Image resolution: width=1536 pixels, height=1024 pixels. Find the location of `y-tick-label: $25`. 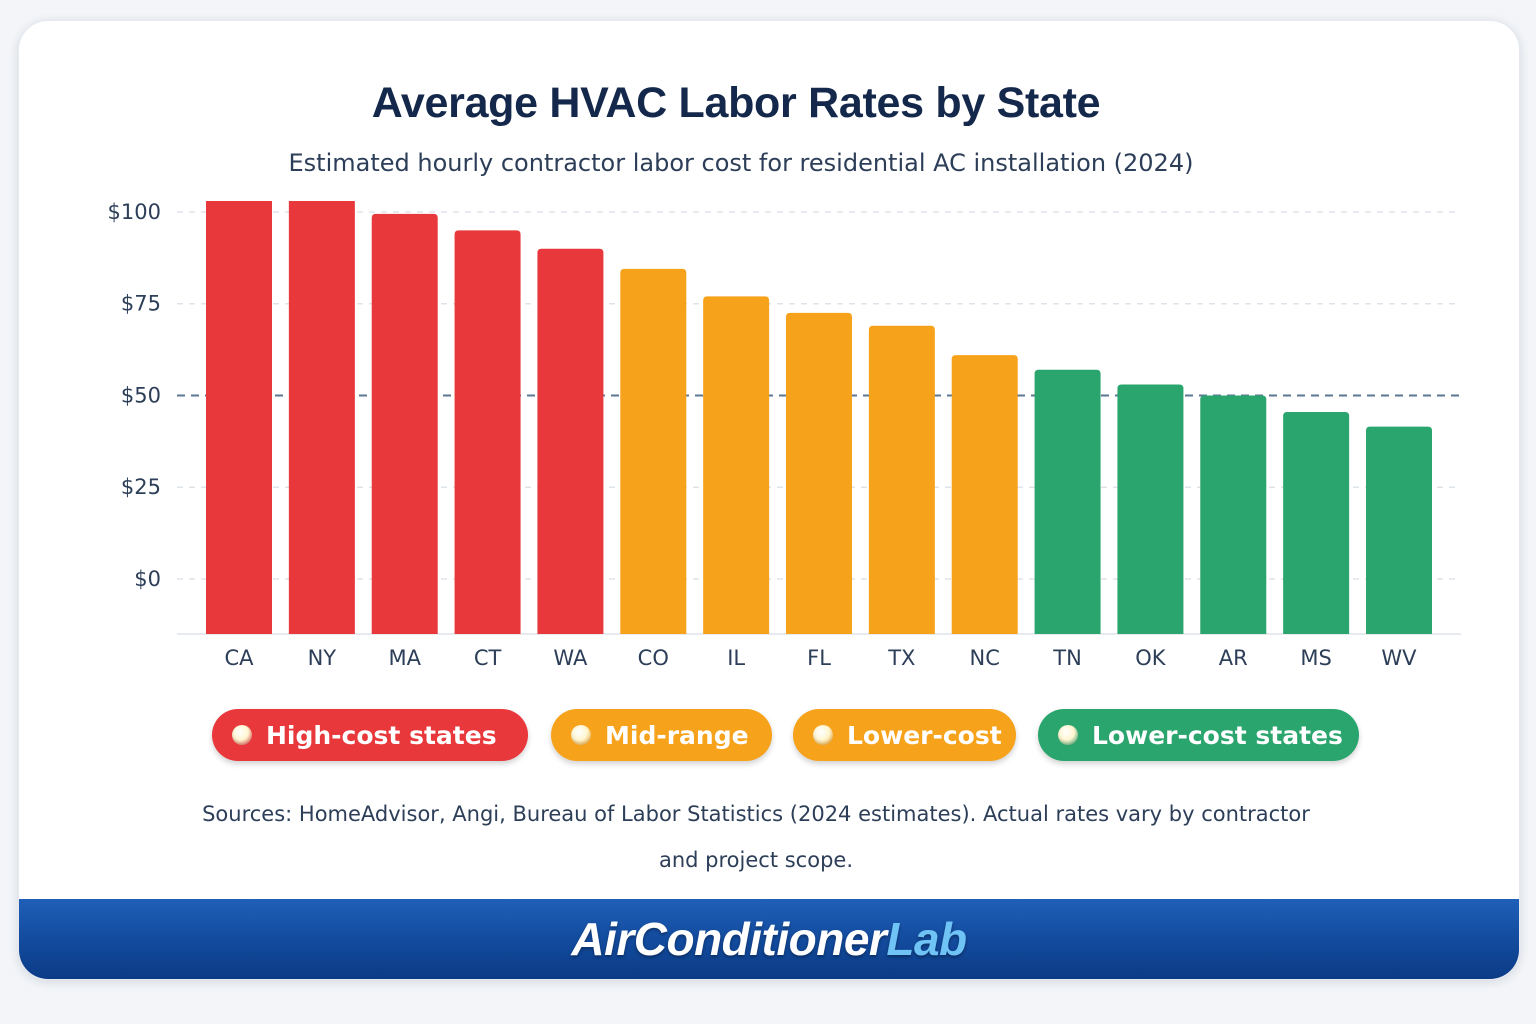

y-tick-label: $25 is located at coordinates (141, 487).